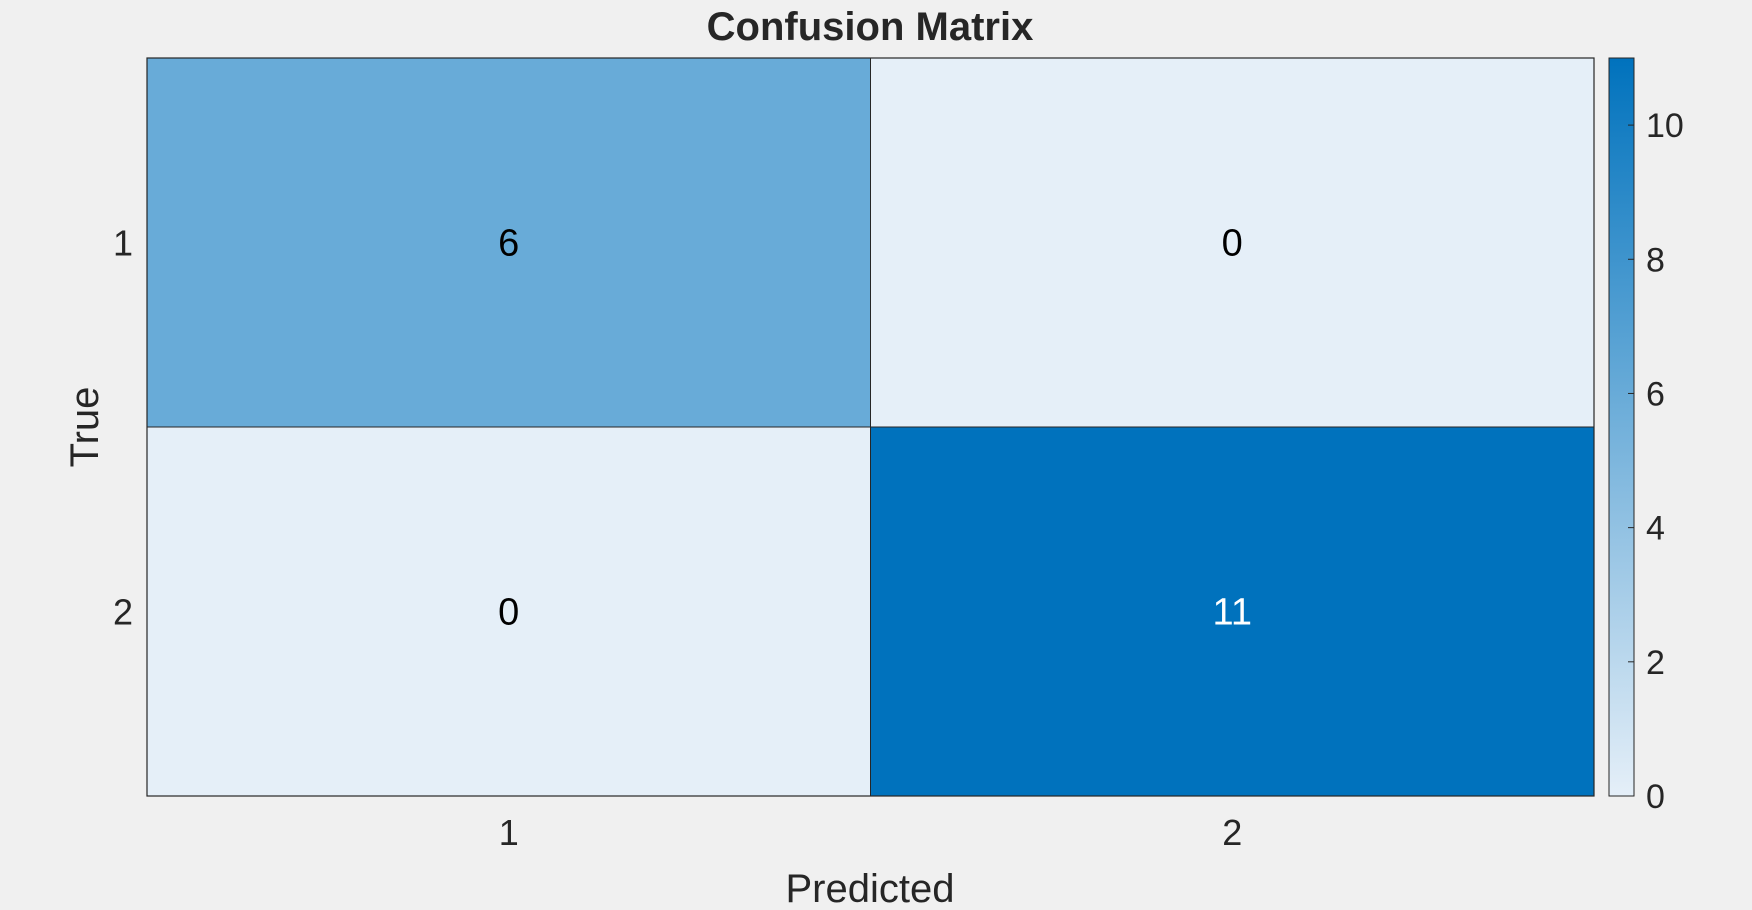  What do you see at coordinates (1655, 394) in the screenshot?
I see `colorbar-tick-label: 6` at bounding box center [1655, 394].